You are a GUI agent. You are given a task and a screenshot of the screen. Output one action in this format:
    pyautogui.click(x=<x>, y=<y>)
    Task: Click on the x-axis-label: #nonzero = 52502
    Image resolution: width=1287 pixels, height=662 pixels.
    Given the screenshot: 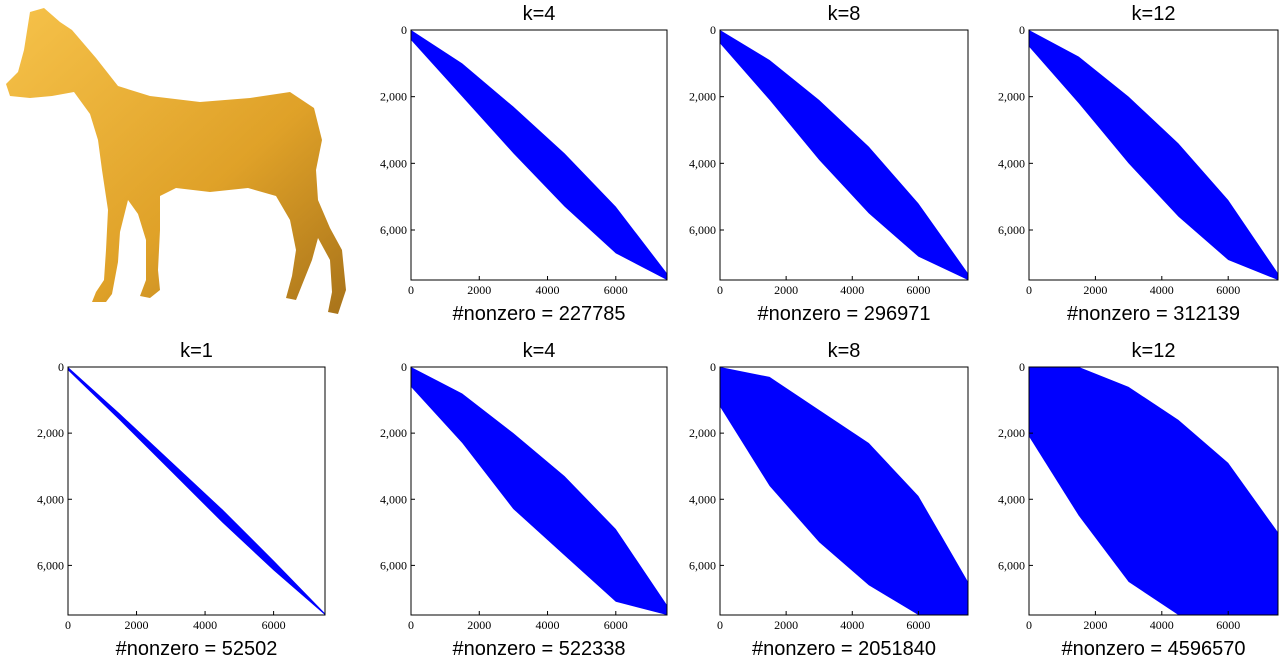 What is the action you would take?
    pyautogui.click(x=197, y=649)
    